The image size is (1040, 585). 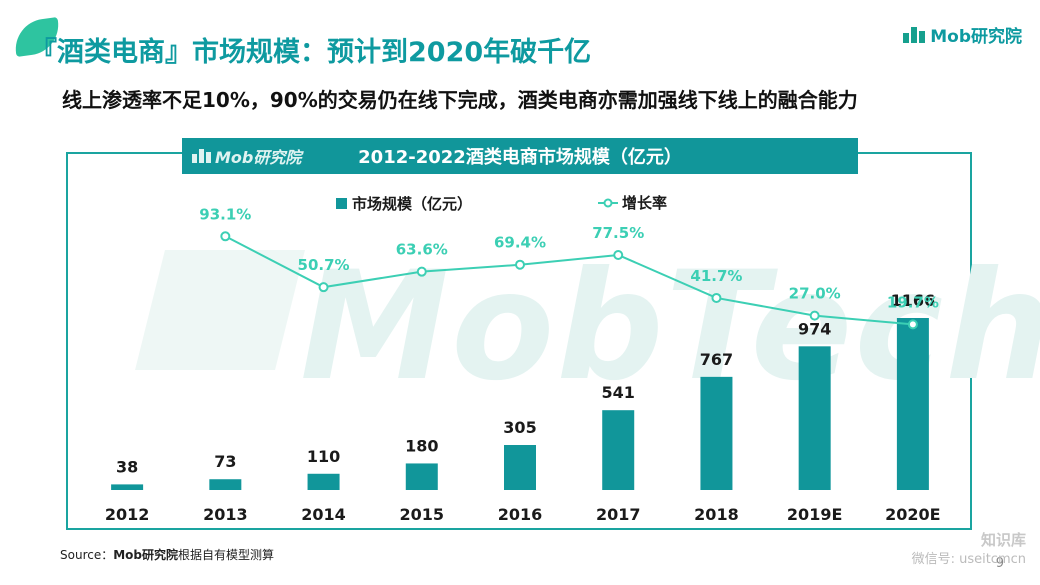 What do you see at coordinates (311, 52) in the screenshot?
I see `page-title: 『酒类电商』市场规模：预计到2020年破千亿` at bounding box center [311, 52].